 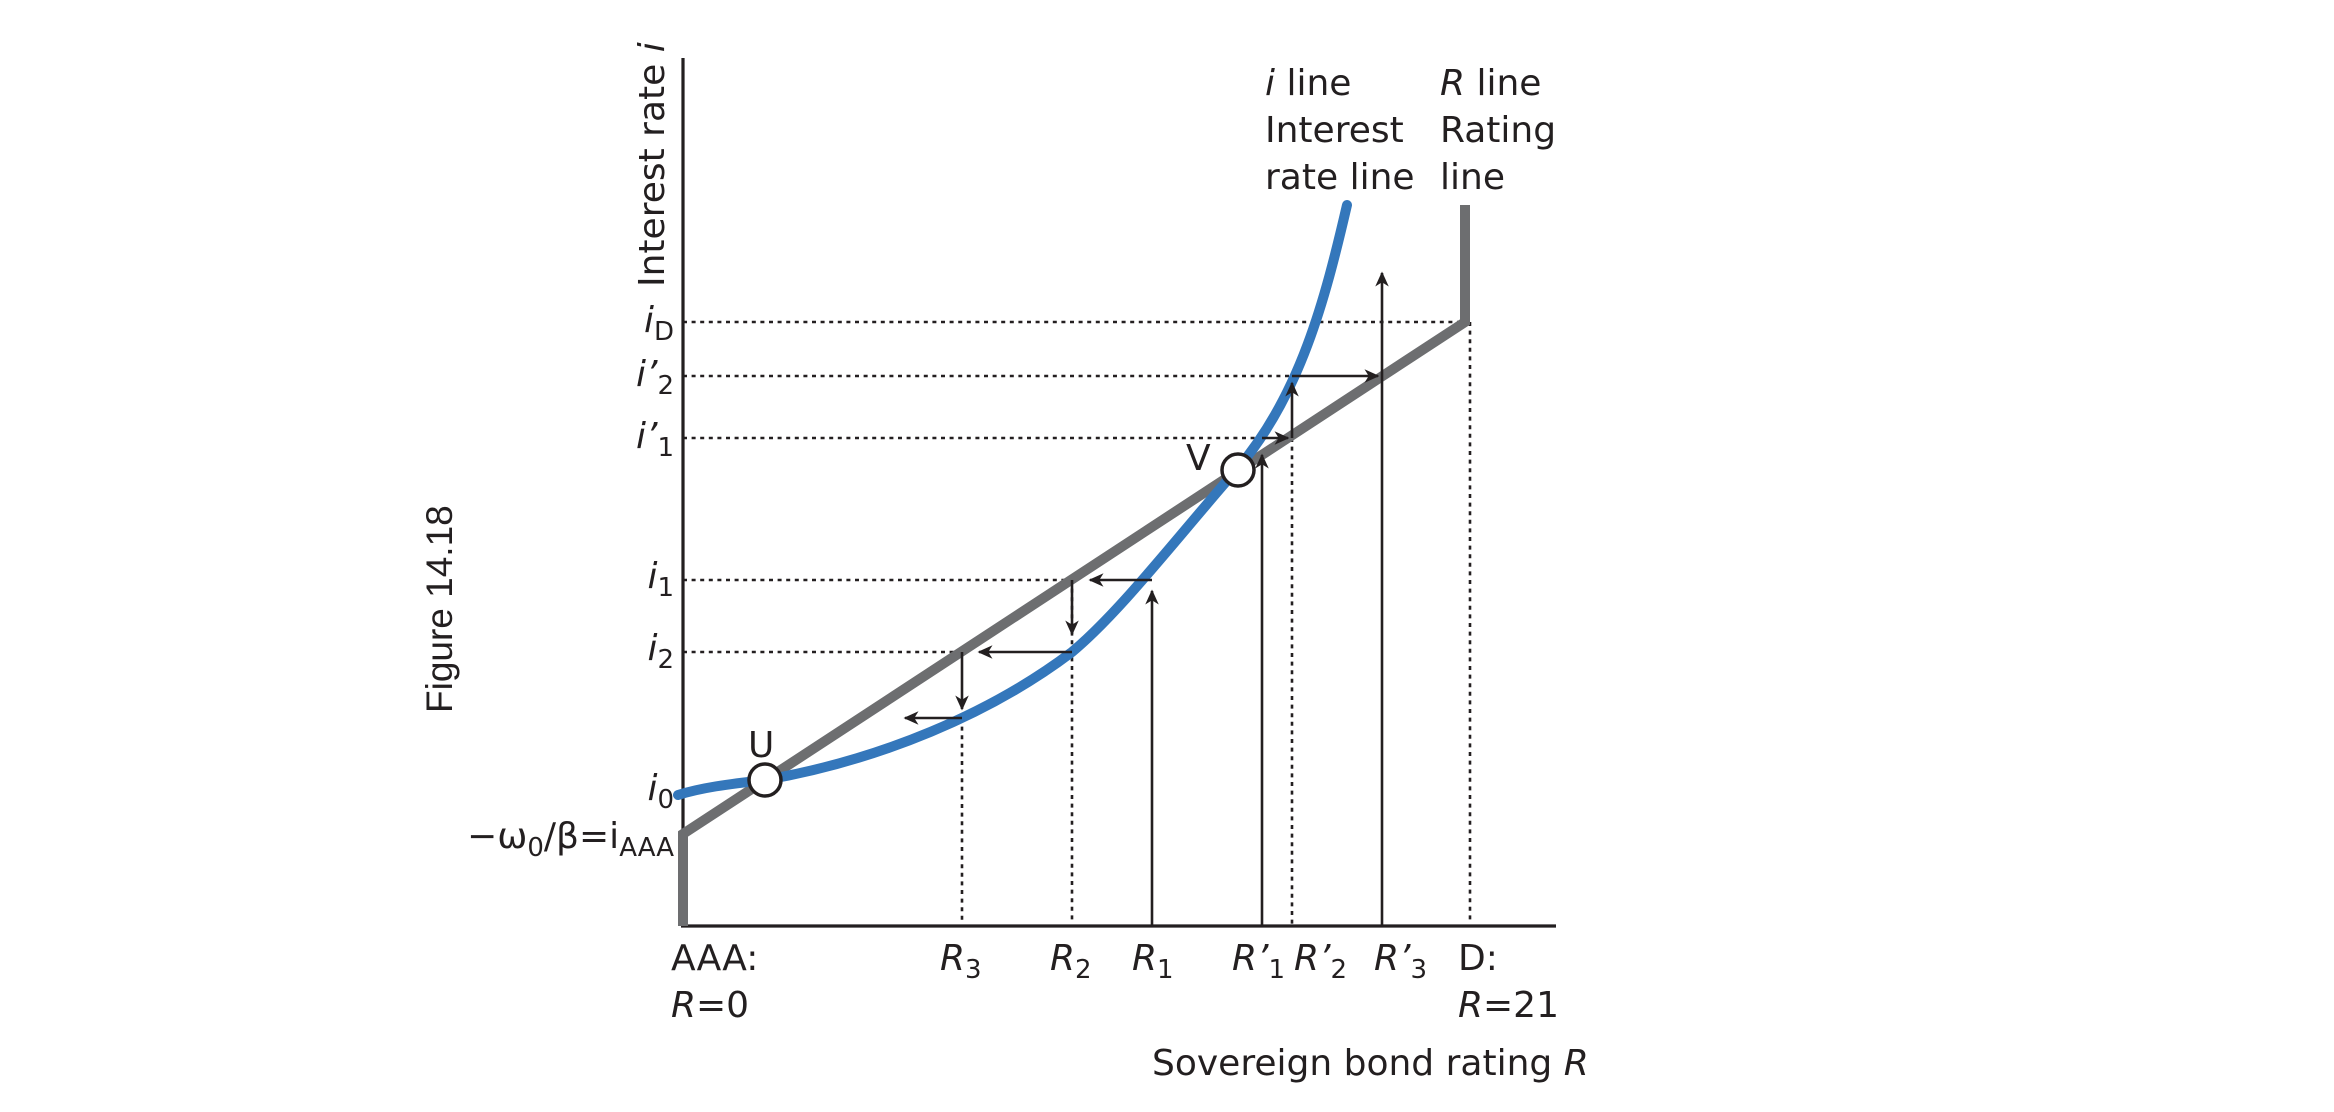 What do you see at coordinates (1334, 130) in the screenshot?
I see `svg-text: Interest` at bounding box center [1334, 130].